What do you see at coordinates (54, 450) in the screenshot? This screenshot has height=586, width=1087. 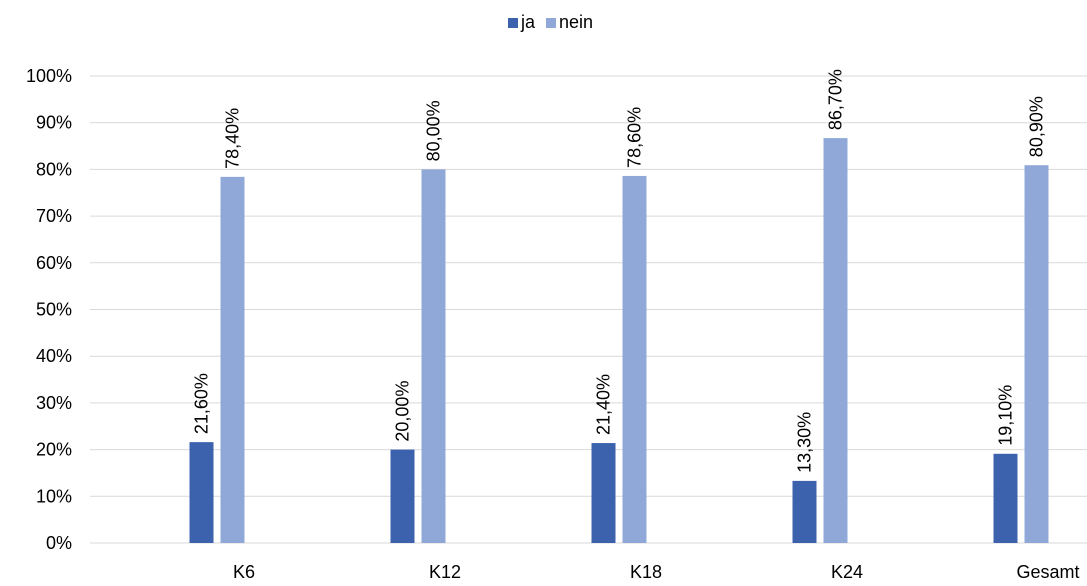 I see `y-tick-label: 20%` at bounding box center [54, 450].